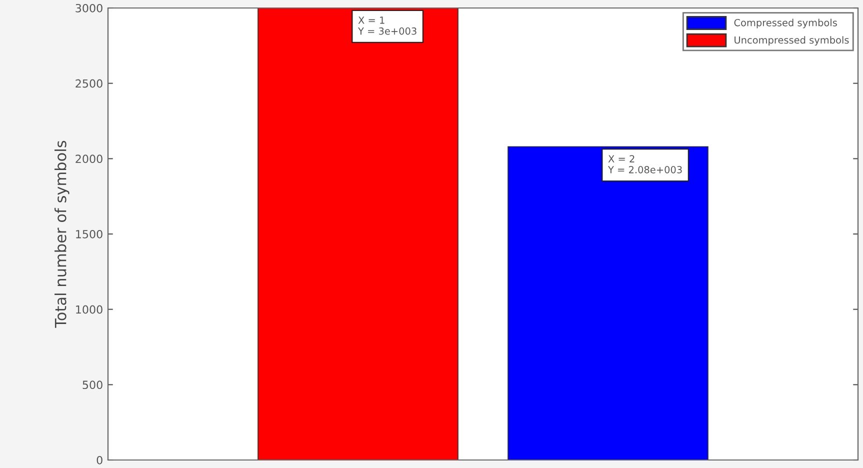 This screenshot has width=863, height=468. What do you see at coordinates (99, 460) in the screenshot?
I see `y-tick-label: 0` at bounding box center [99, 460].